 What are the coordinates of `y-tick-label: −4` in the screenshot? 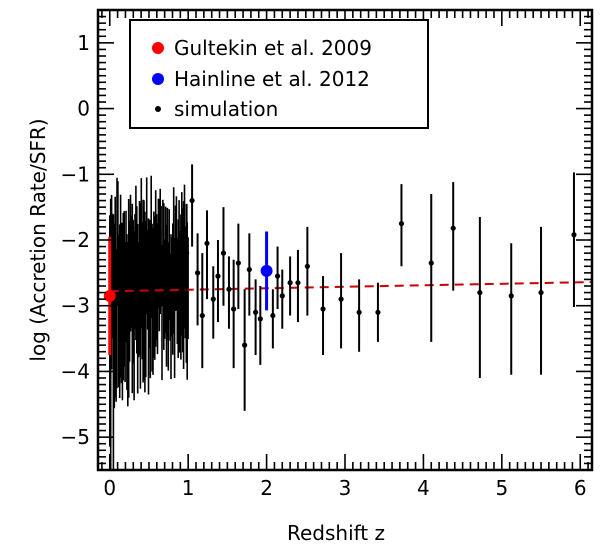 It's located at (75, 371).